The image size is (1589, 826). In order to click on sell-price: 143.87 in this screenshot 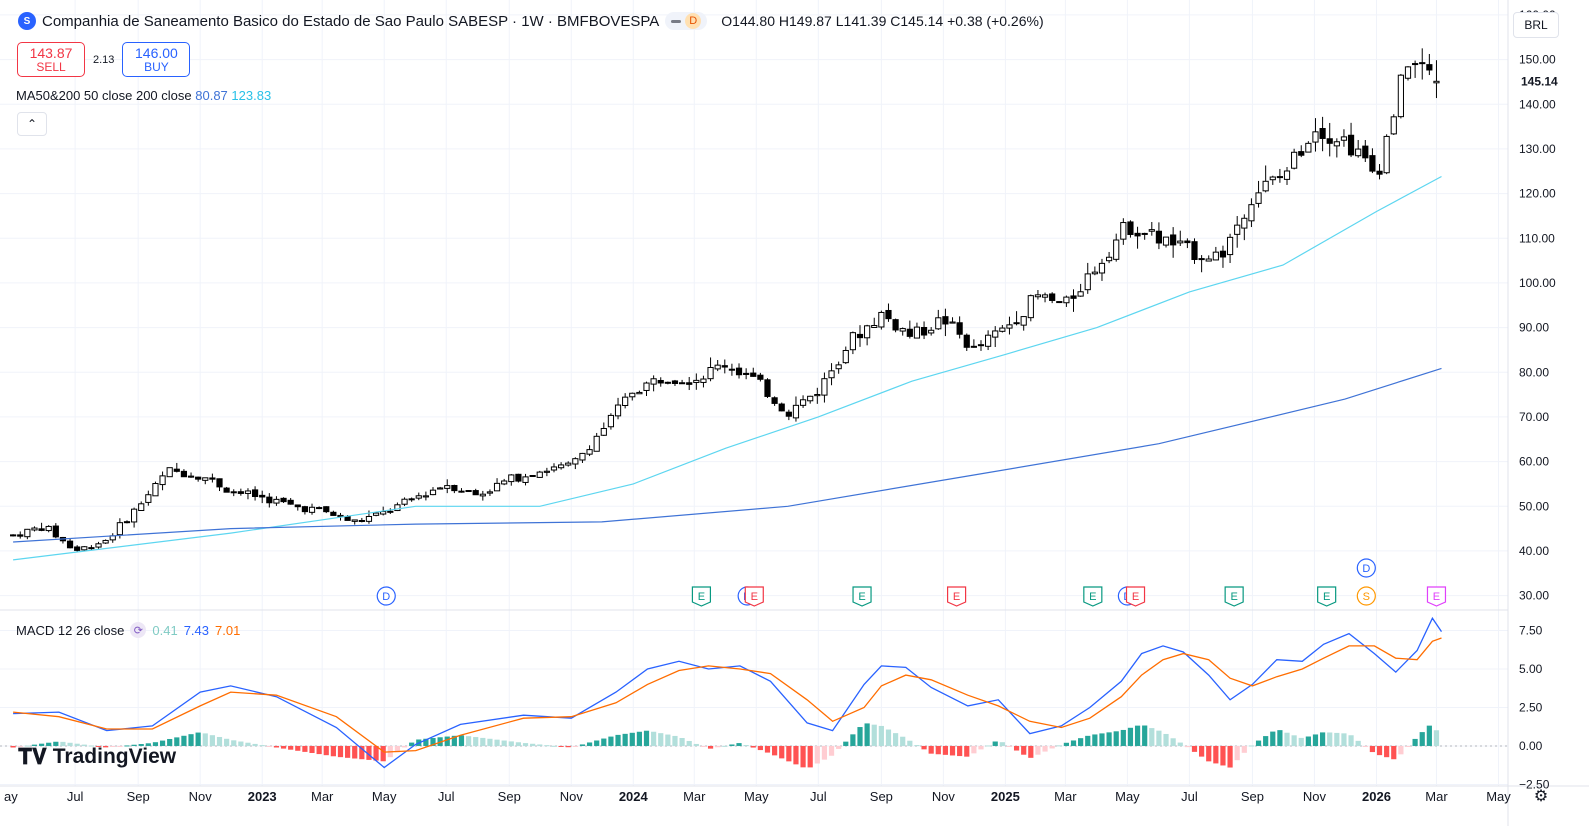, I will do `click(51, 52)`.